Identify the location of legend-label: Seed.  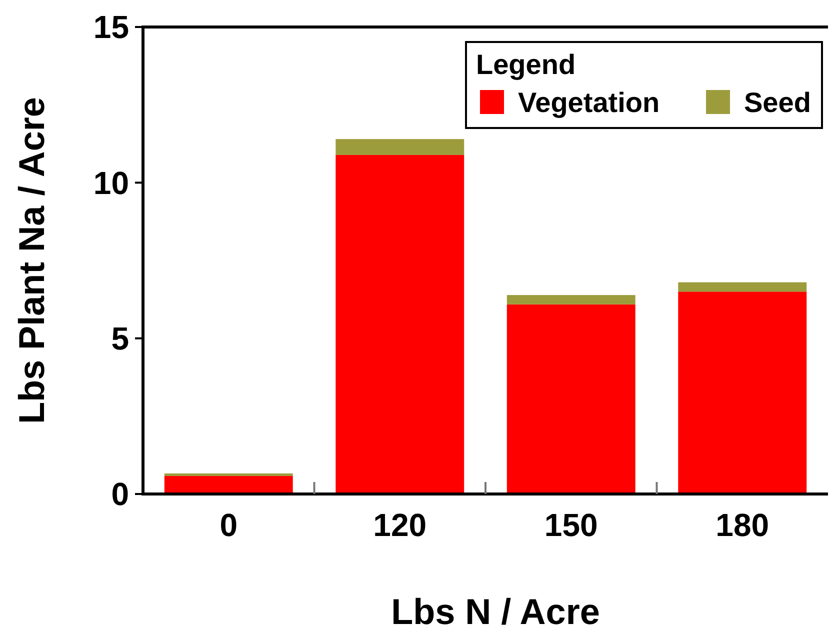
(777, 102).